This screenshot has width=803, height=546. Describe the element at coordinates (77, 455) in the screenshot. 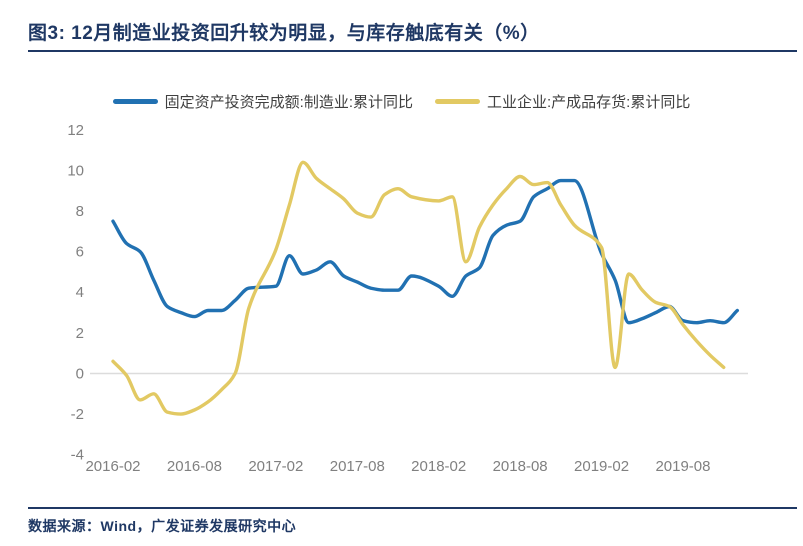

I see `y-tick-label: -4` at that location.